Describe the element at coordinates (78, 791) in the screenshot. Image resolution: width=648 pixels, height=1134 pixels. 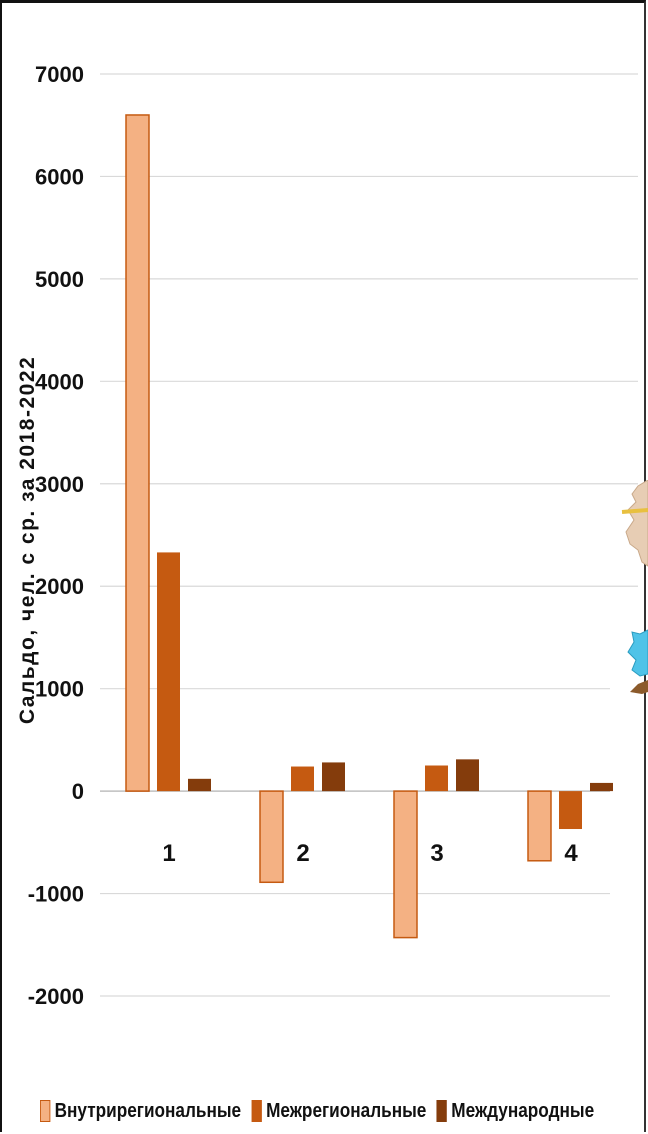
I see `y-tick-label: 0` at that location.